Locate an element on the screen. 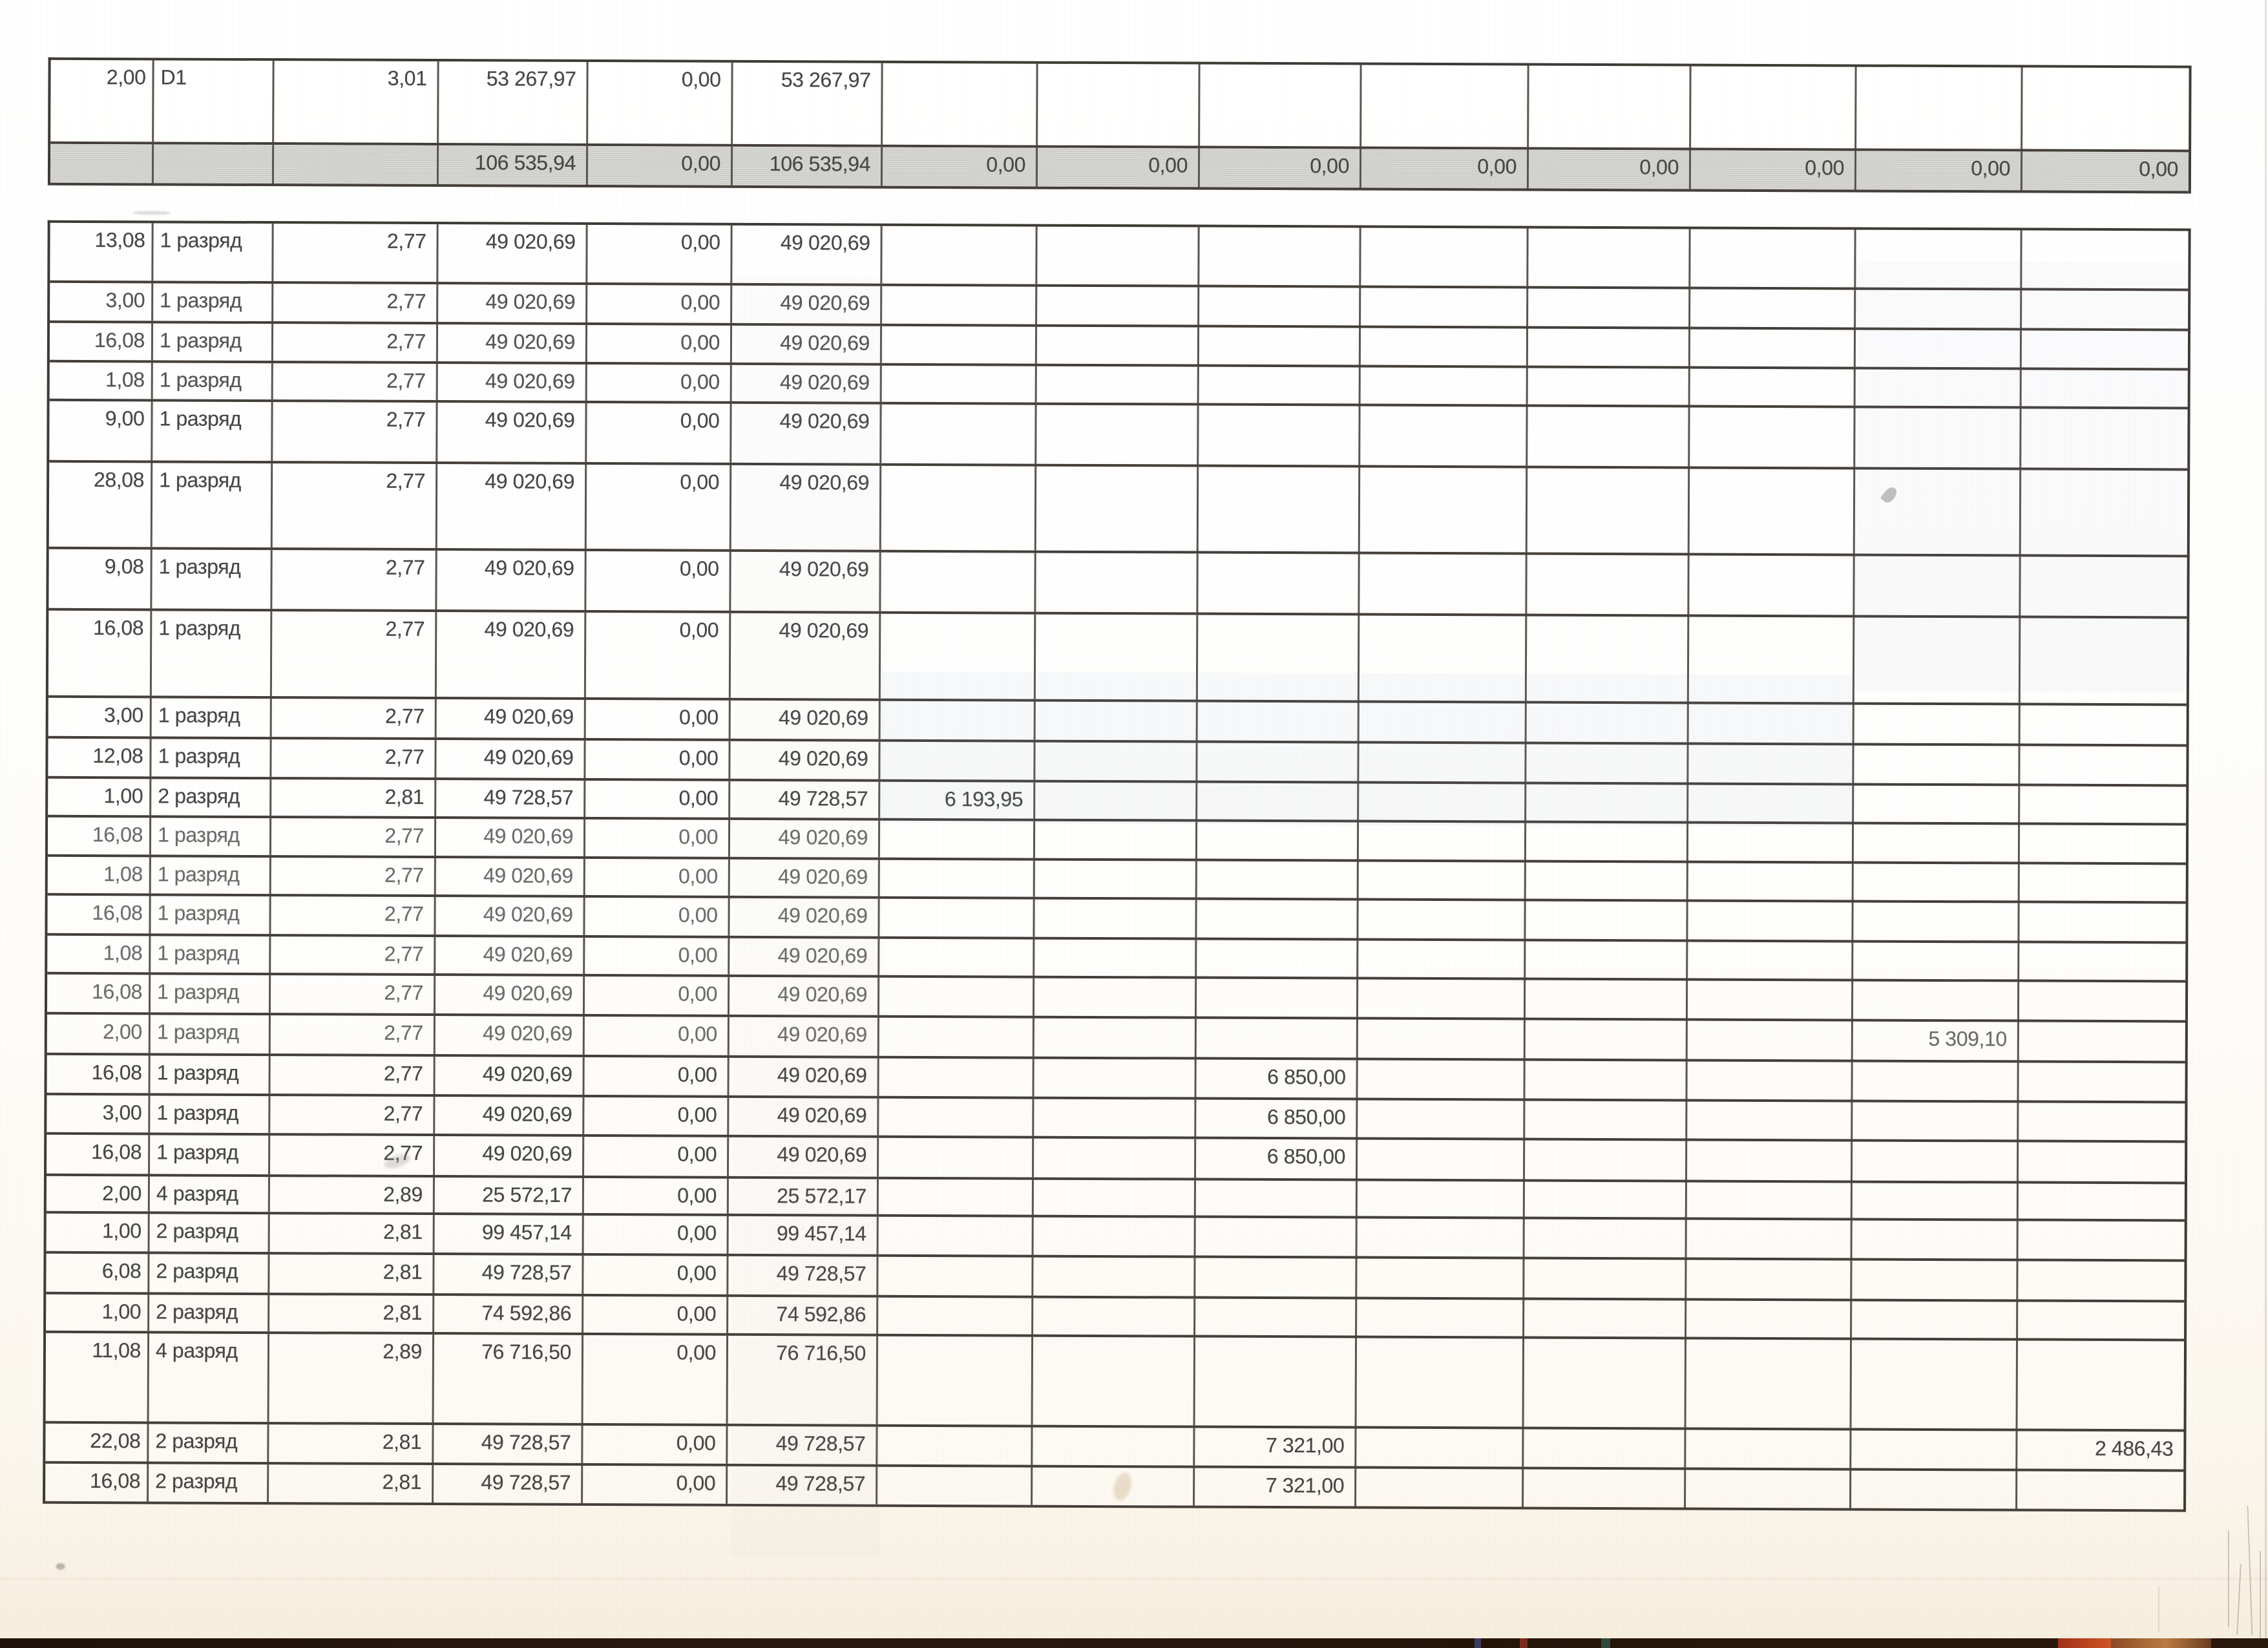 This screenshot has height=1648, width=2268. table-cell: 3,00 is located at coordinates (102, 301).